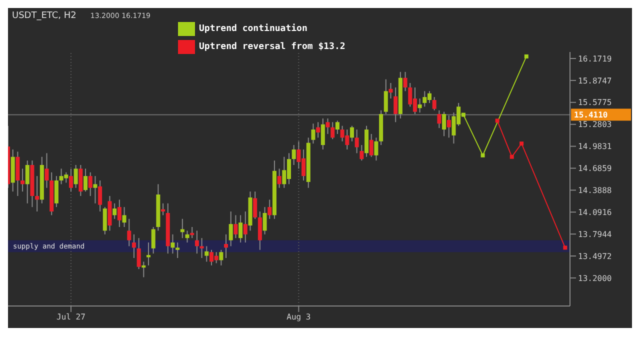 This screenshot has width=640, height=337. What do you see at coordinates (253, 29) in the screenshot?
I see `legend-label: Uptrend continuation` at bounding box center [253, 29].